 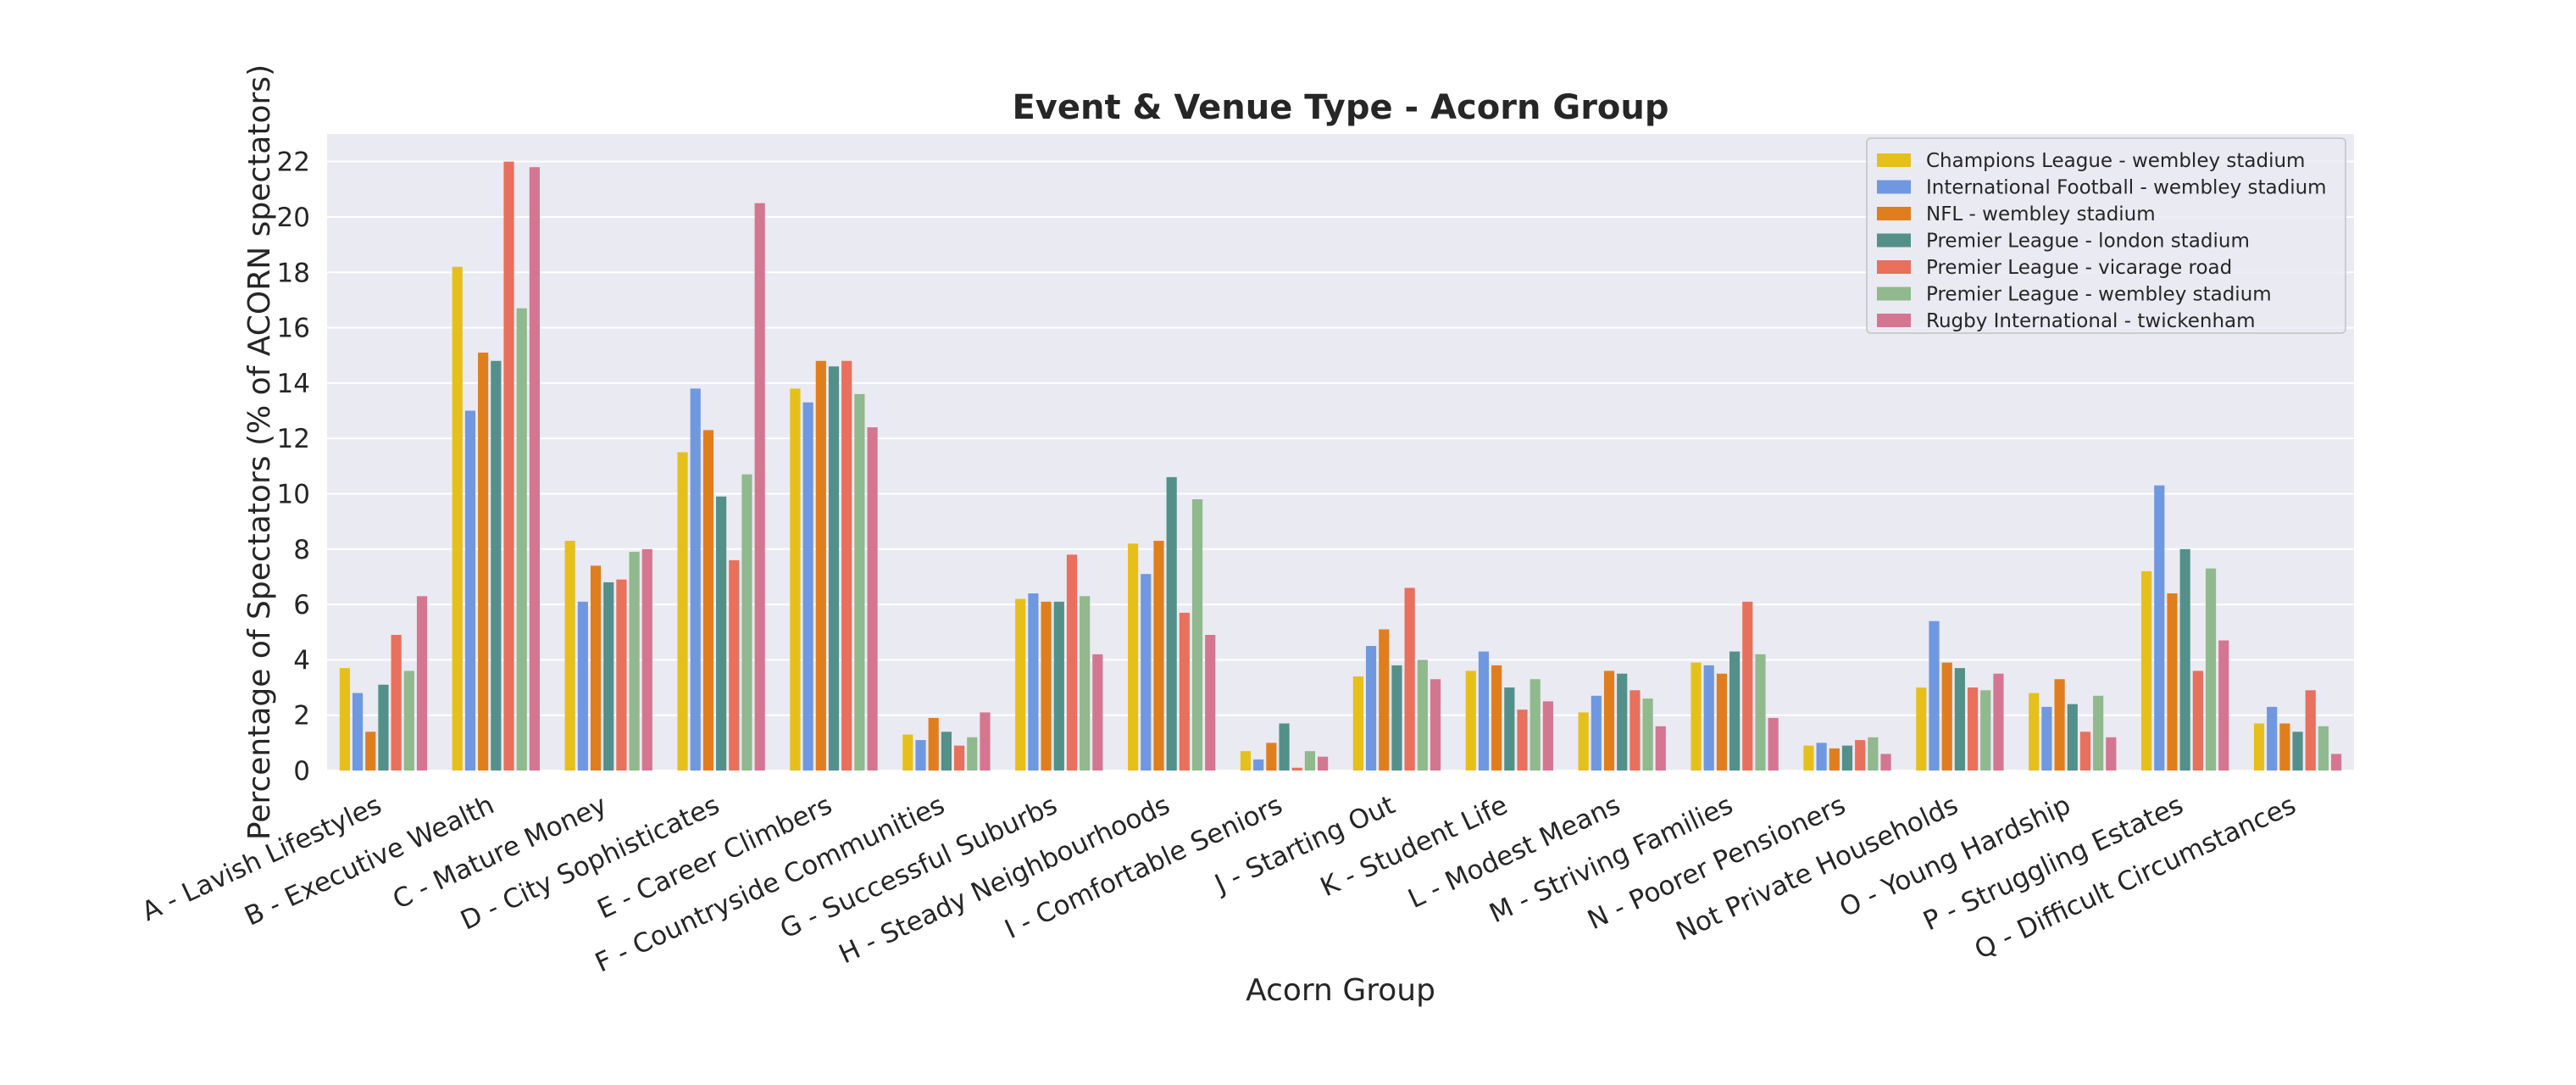 I want to click on y-tick-label: 8, so click(x=301, y=550).